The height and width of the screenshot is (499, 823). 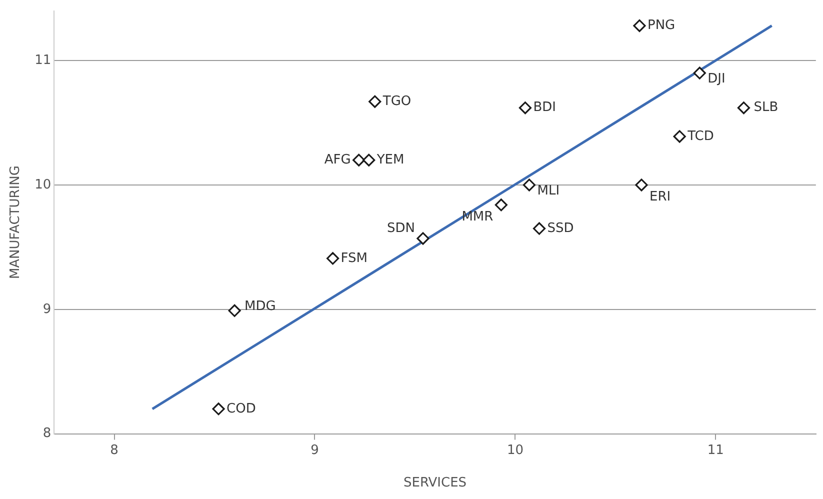 I want to click on annotation: TGO, so click(x=397, y=101).